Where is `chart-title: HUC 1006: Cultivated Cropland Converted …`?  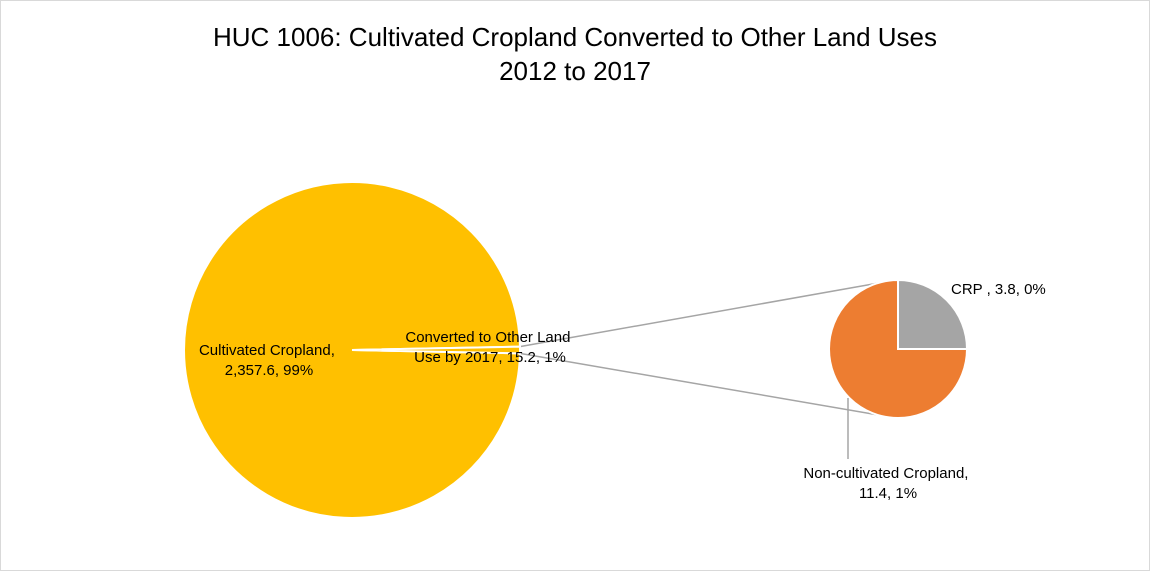
chart-title: HUC 1006: Cultivated Cropland Converted … is located at coordinates (575, 54).